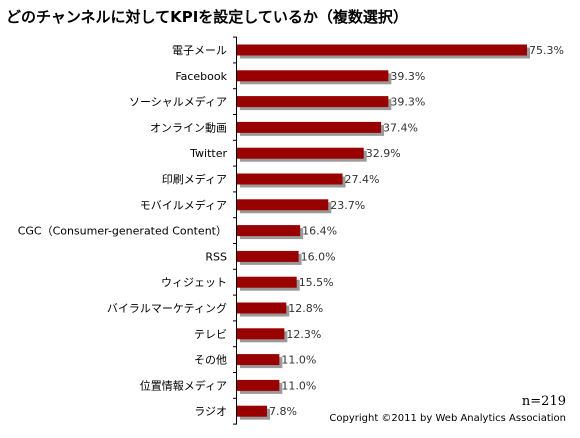  What do you see at coordinates (207, 17) in the screenshot?
I see `chart-title: どのチャンネルに対してKPIを設定しているか（複数選択）` at bounding box center [207, 17].